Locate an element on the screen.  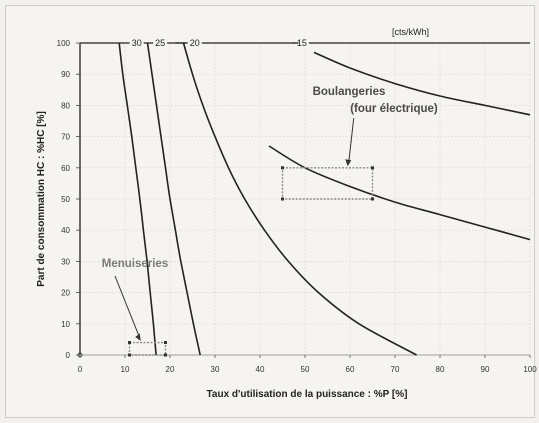
curve-label-15: 15 is located at coordinates (302, 43).